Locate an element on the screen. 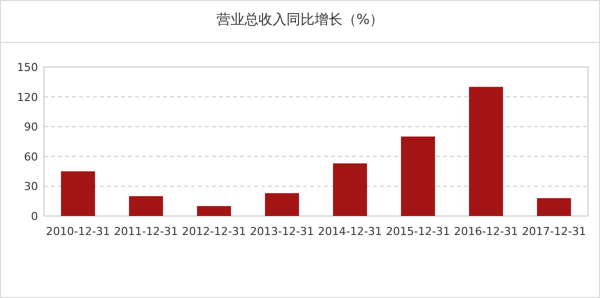  y-tick-label: 90 is located at coordinates (31, 127).